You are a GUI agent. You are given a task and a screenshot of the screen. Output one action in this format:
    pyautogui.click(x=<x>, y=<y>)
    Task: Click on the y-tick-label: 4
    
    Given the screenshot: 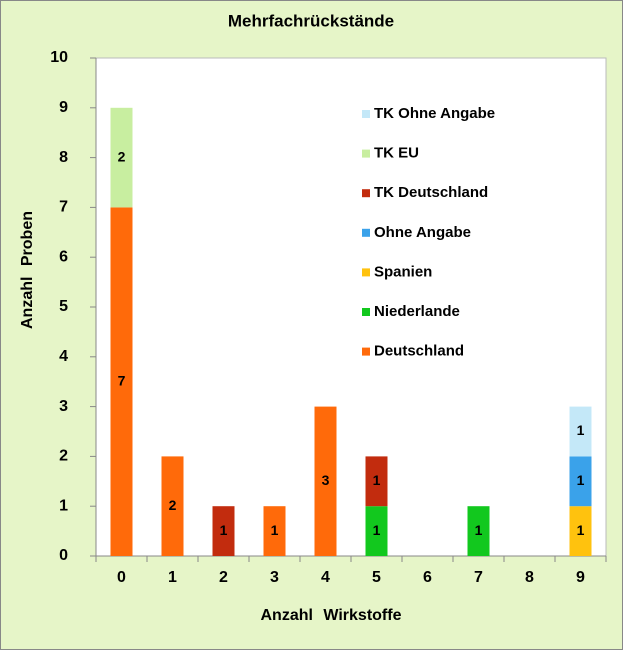 What is the action you would take?
    pyautogui.click(x=63, y=356)
    